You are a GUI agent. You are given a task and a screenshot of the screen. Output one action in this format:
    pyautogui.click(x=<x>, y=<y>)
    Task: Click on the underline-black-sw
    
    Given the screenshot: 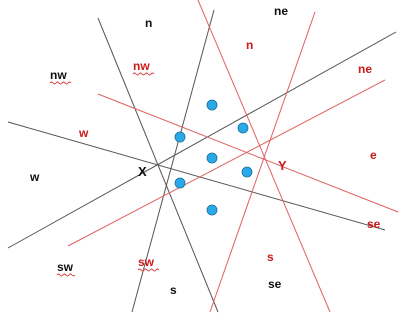 What is the action you would take?
    pyautogui.click(x=66, y=275)
    